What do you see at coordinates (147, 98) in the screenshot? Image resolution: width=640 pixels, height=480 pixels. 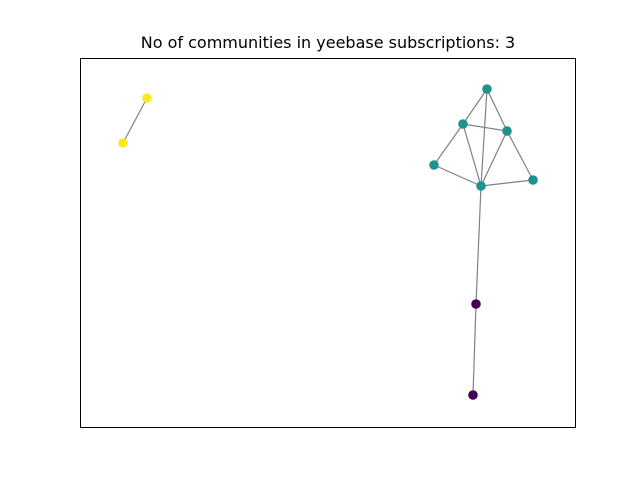 I see `node-n1` at bounding box center [147, 98].